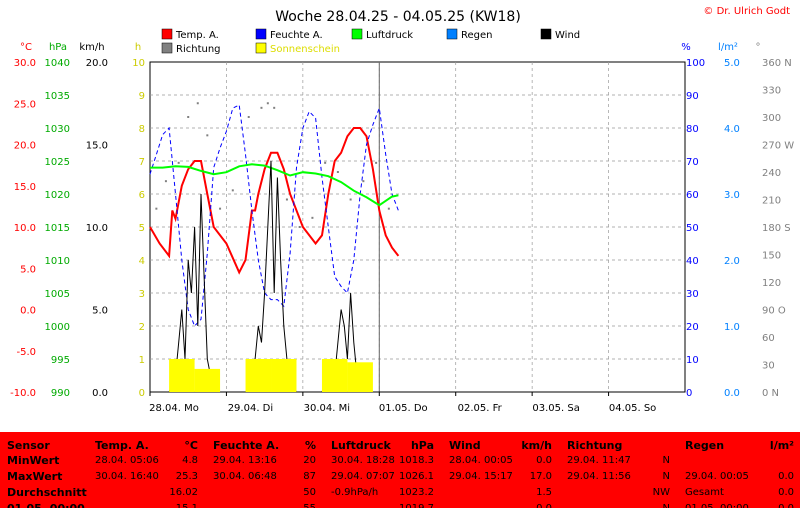 This screenshot has width=800, height=508. What do you see at coordinates (403, 408) in the screenshot?
I see `x-tick-label-3: 01.05. Do` at bounding box center [403, 408].